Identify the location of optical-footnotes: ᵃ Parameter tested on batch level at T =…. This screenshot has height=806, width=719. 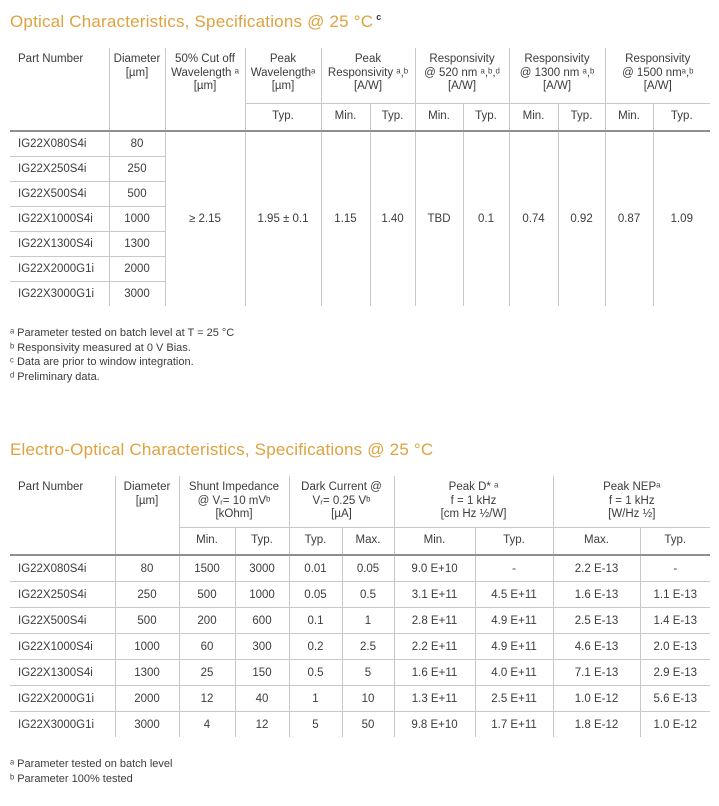
(360, 355).